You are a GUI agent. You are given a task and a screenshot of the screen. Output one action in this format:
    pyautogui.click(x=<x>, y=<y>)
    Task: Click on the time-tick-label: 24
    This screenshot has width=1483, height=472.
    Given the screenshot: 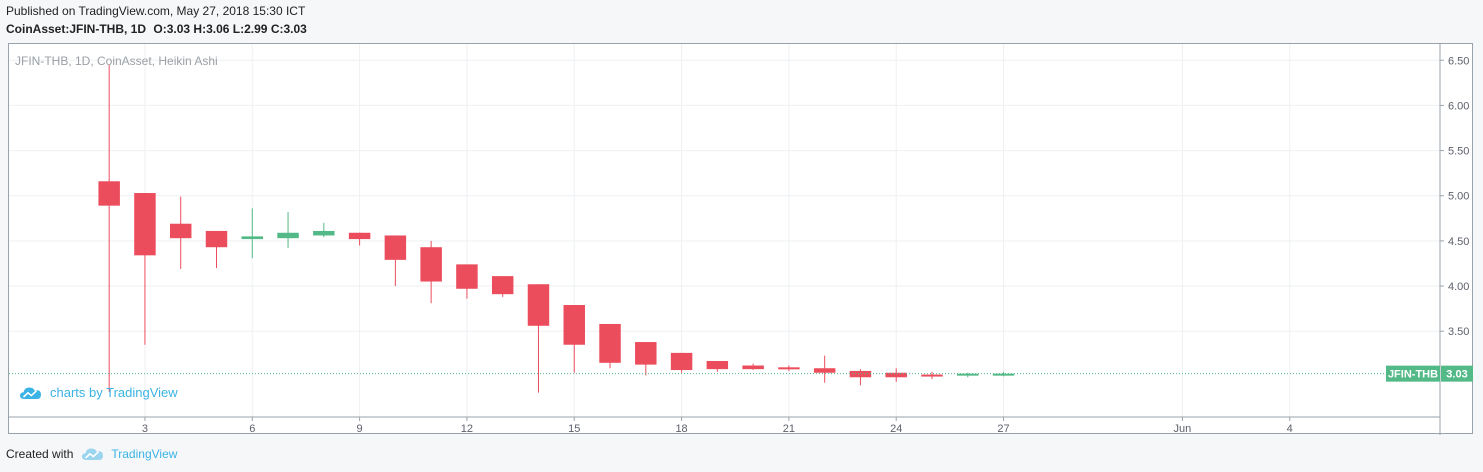 What is the action you would take?
    pyautogui.click(x=896, y=429)
    